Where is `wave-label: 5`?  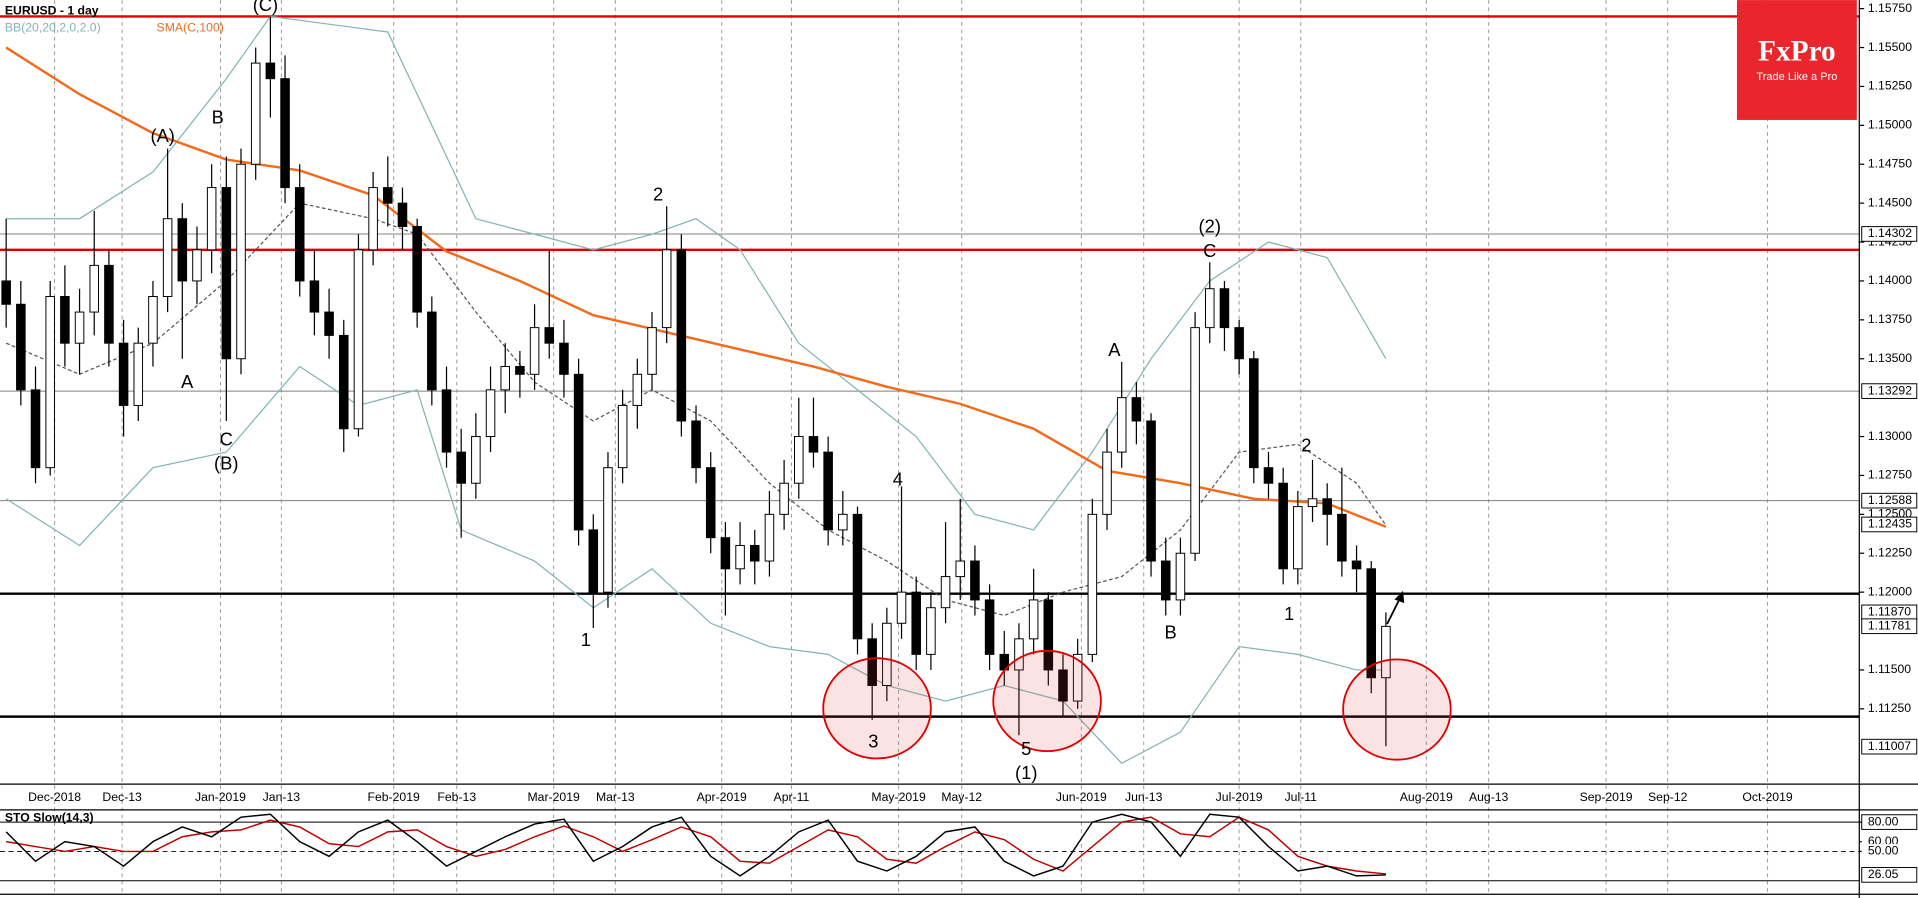
wave-label: 5 is located at coordinates (1026, 748).